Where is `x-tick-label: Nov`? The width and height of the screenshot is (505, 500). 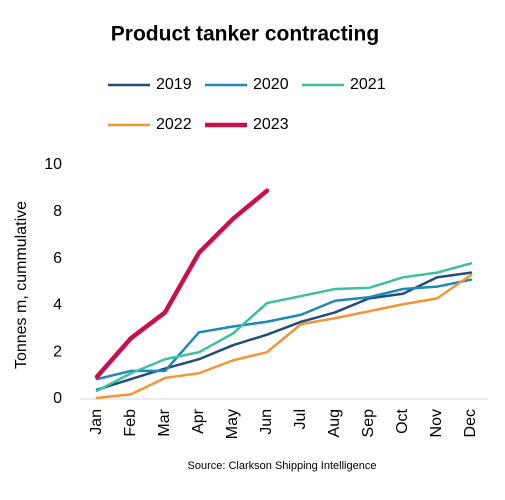 x-tick-label: Nov is located at coordinates (436, 423).